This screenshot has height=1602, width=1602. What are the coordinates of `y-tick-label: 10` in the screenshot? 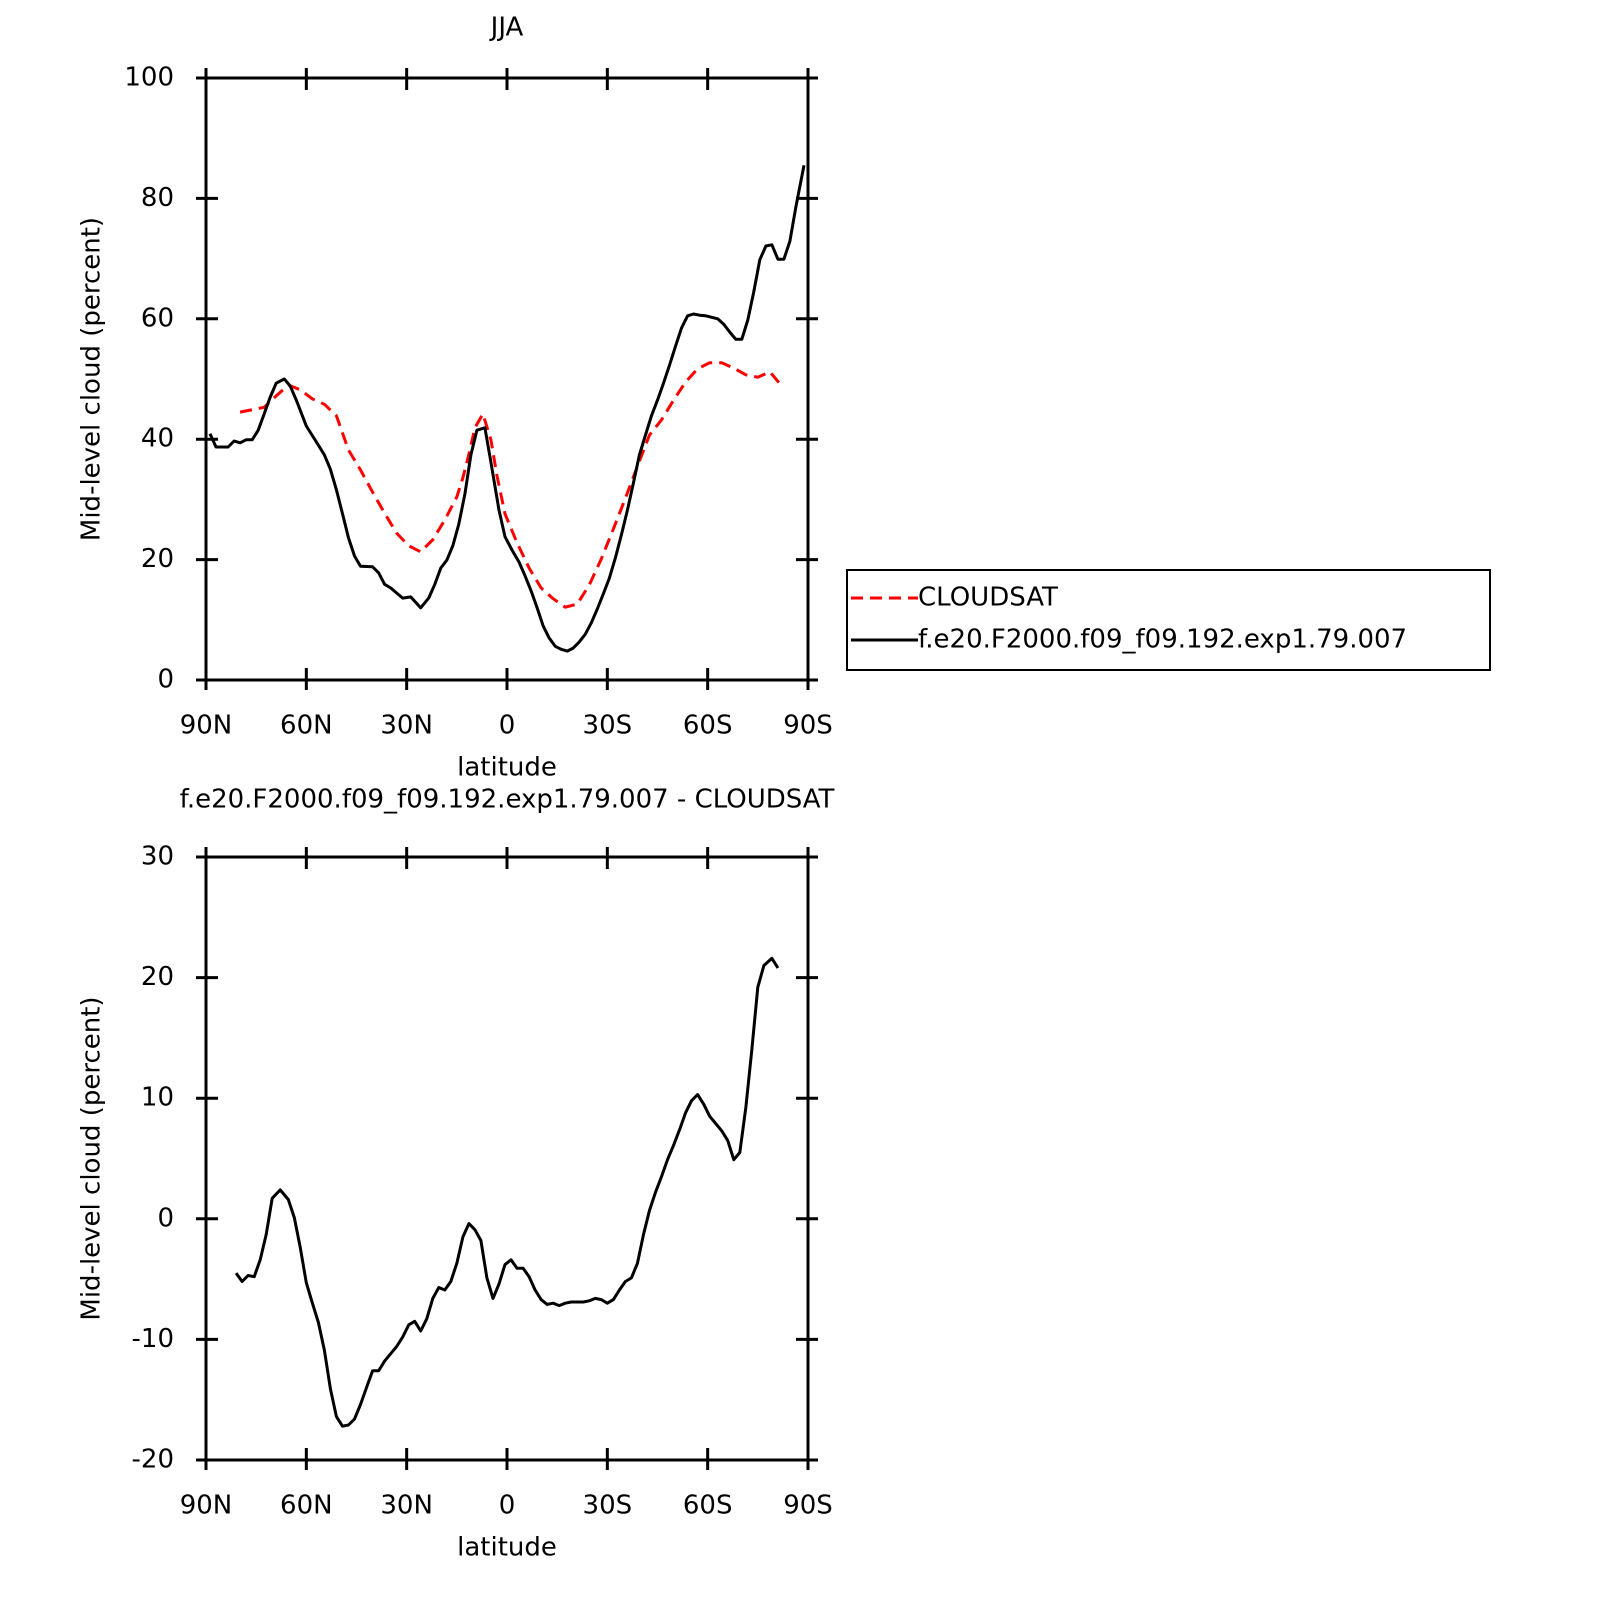 It's located at (157, 1098).